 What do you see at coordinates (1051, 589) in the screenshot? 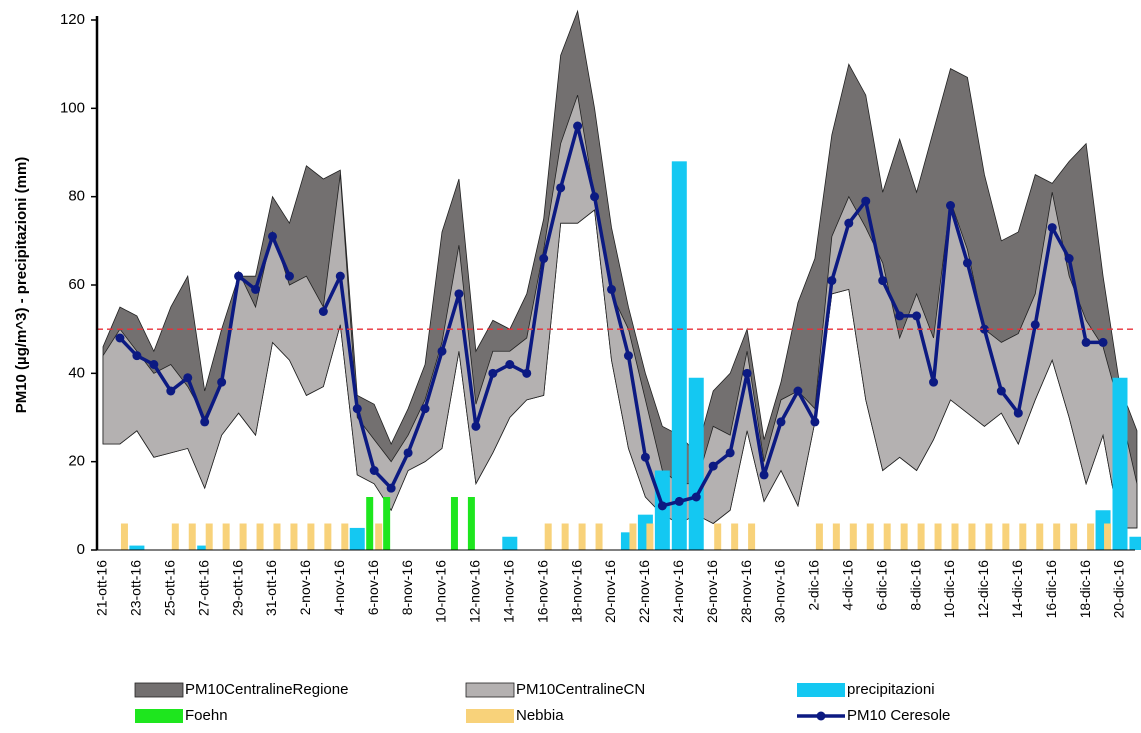
I see `x-tick-label: 16-dic-16` at bounding box center [1051, 589].